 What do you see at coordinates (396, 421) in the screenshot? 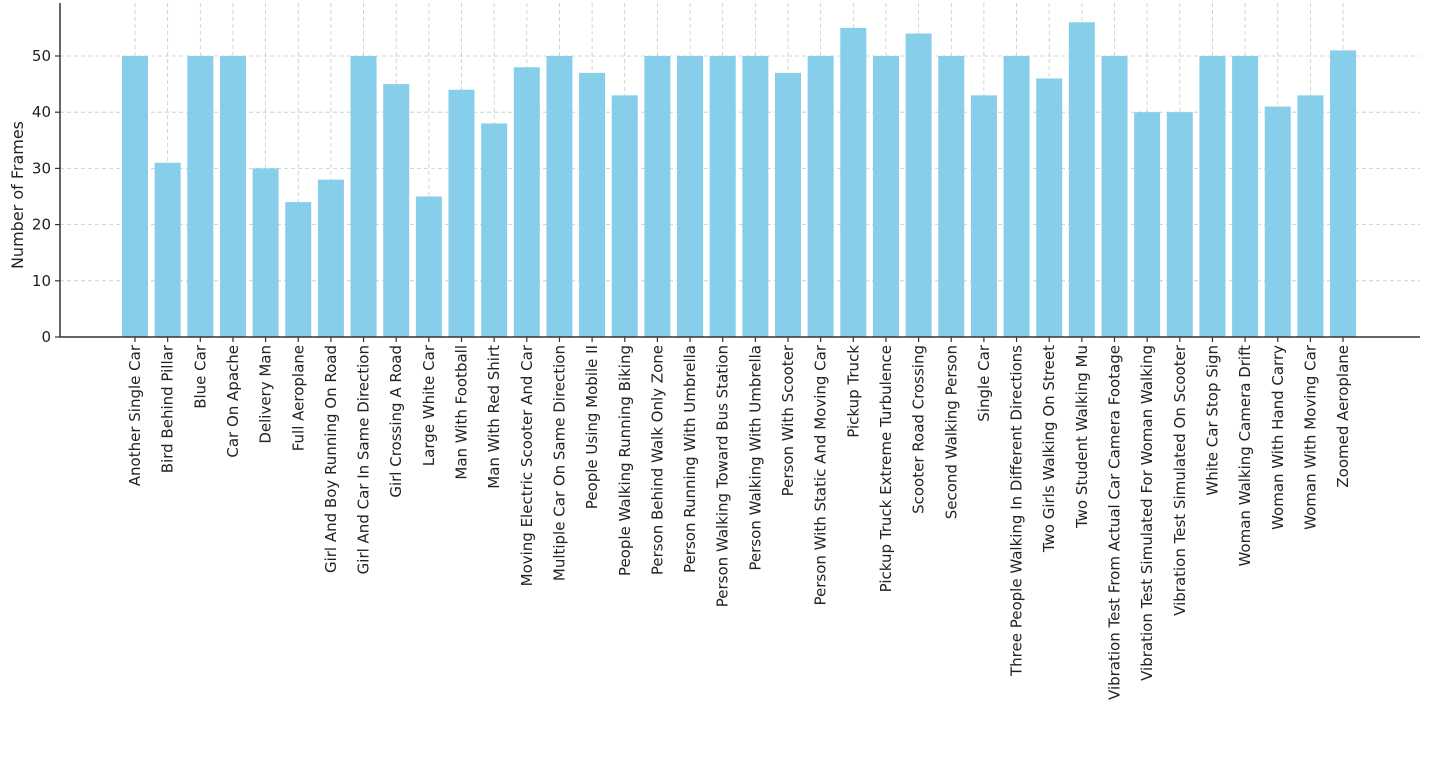
I see `x-tick-label: Girl Crossing A Road` at bounding box center [396, 421].